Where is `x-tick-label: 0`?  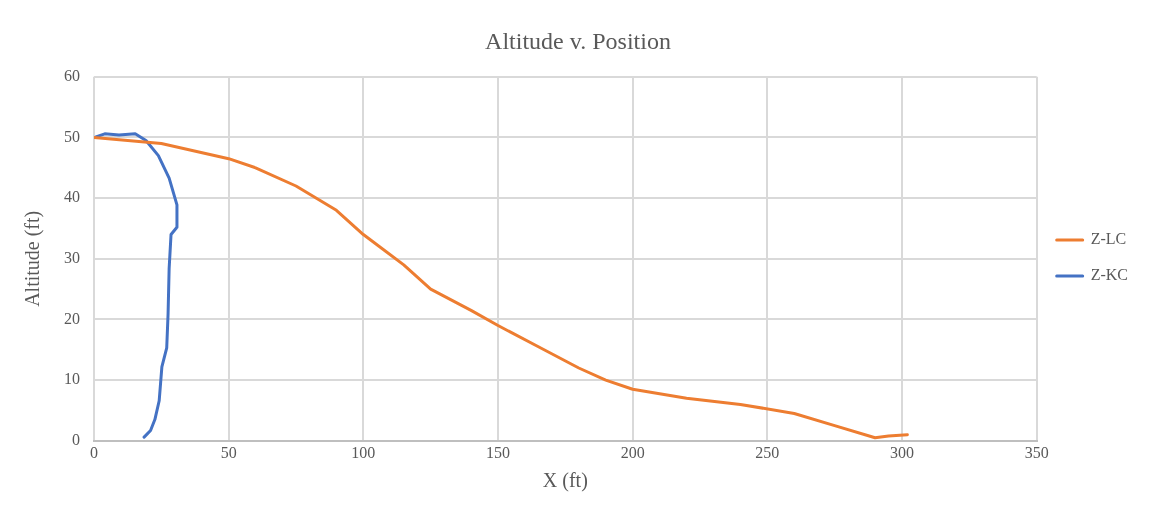 x-tick-label: 0 is located at coordinates (94, 452).